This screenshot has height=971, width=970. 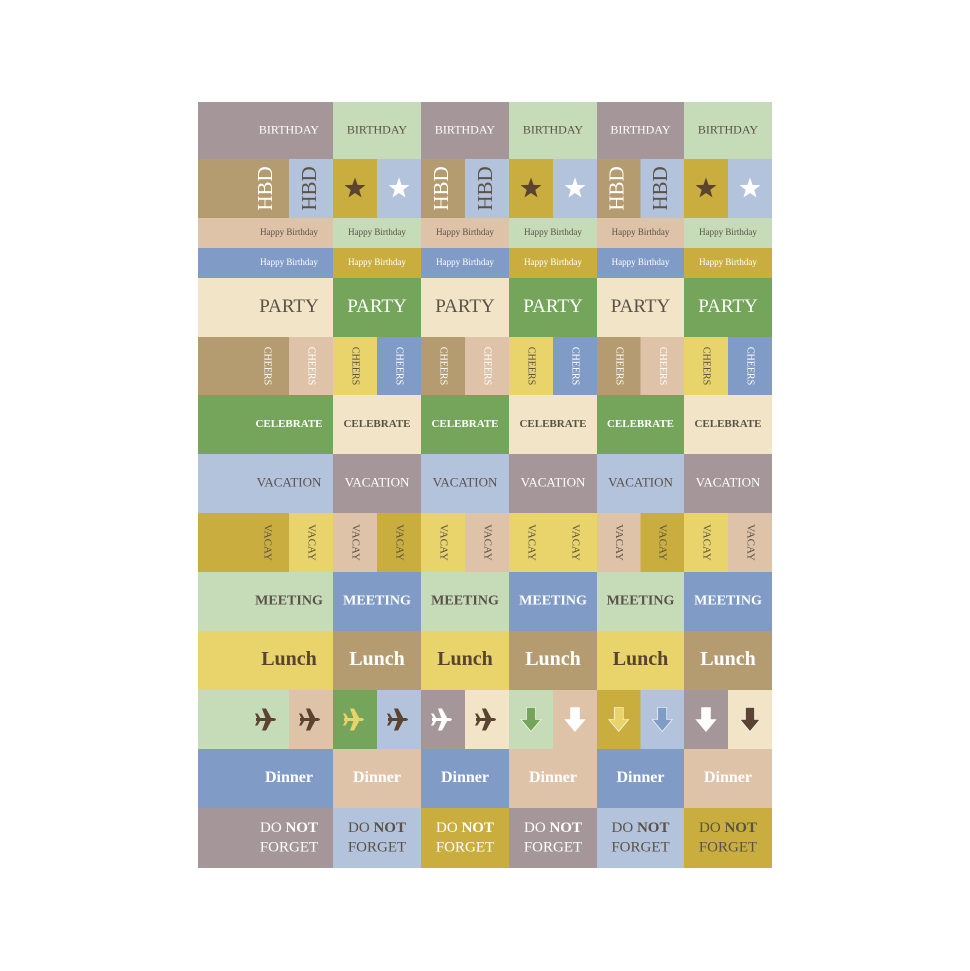 I want to click on sticker-word: DO, so click(x=271, y=828).